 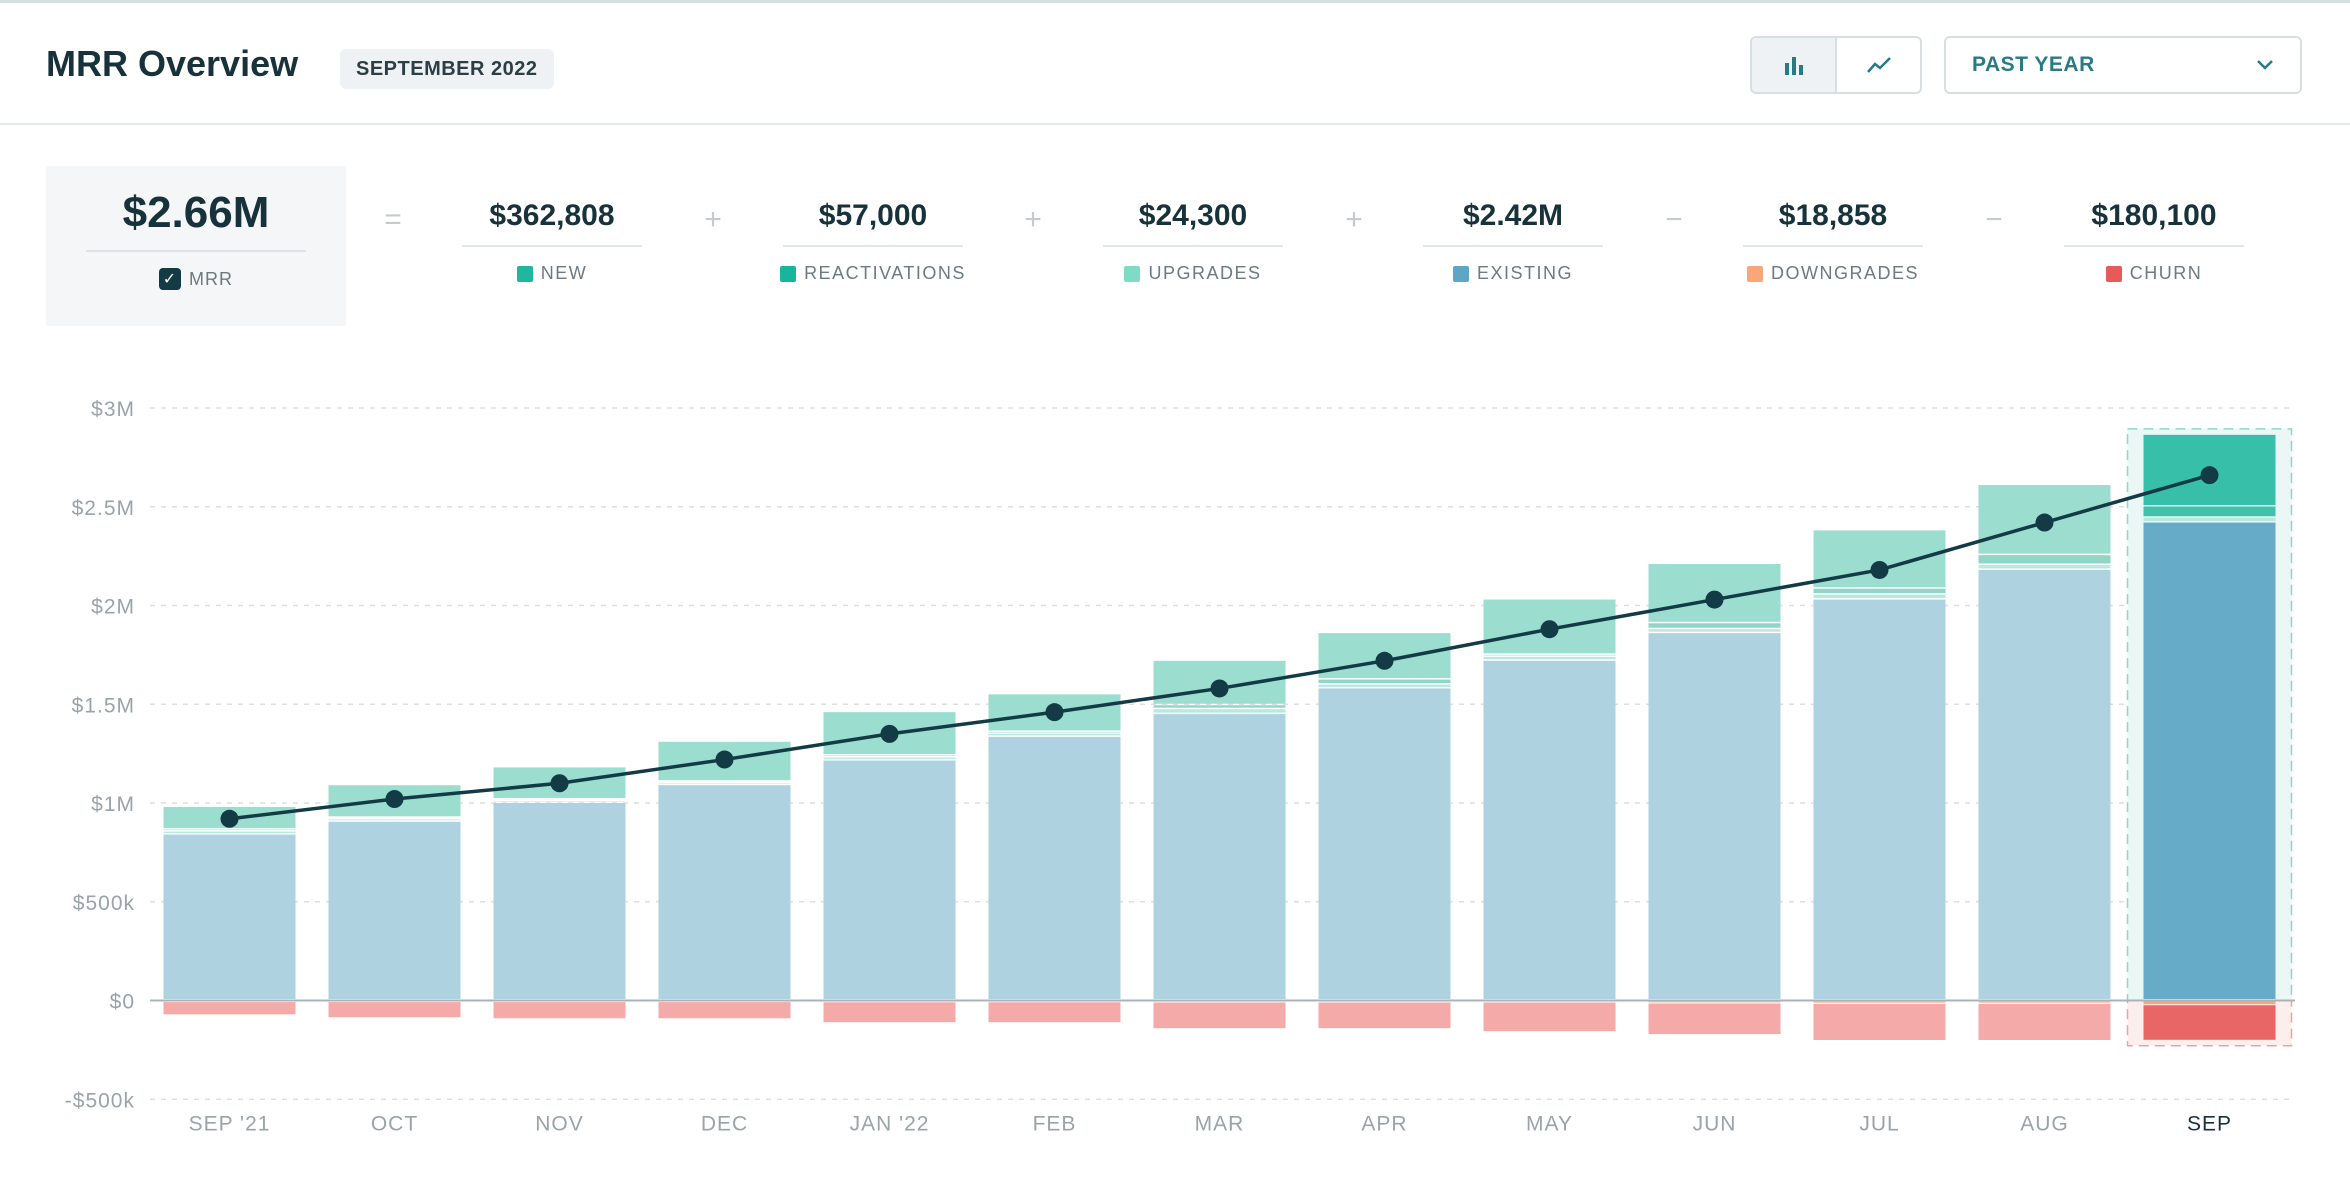 I want to click on x-tick-label: SEP '21, so click(x=230, y=1124).